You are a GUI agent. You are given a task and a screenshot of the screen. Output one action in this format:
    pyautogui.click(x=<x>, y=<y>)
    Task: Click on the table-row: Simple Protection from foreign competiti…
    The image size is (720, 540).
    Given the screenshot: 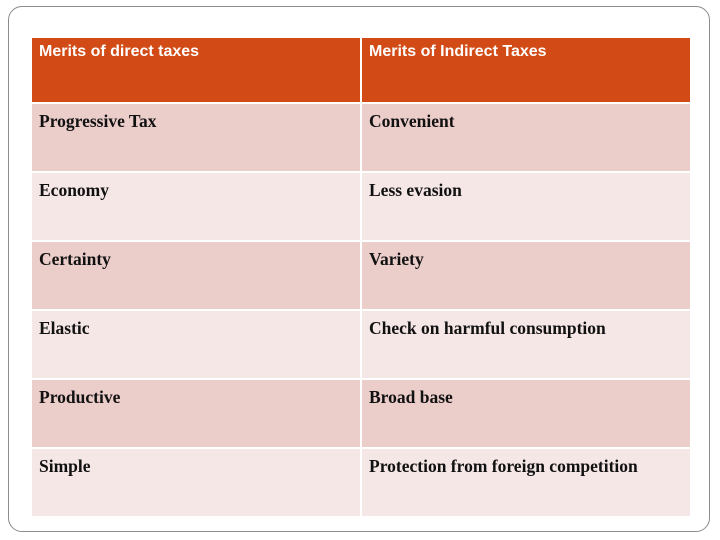 What is the action you would take?
    pyautogui.click(x=361, y=482)
    